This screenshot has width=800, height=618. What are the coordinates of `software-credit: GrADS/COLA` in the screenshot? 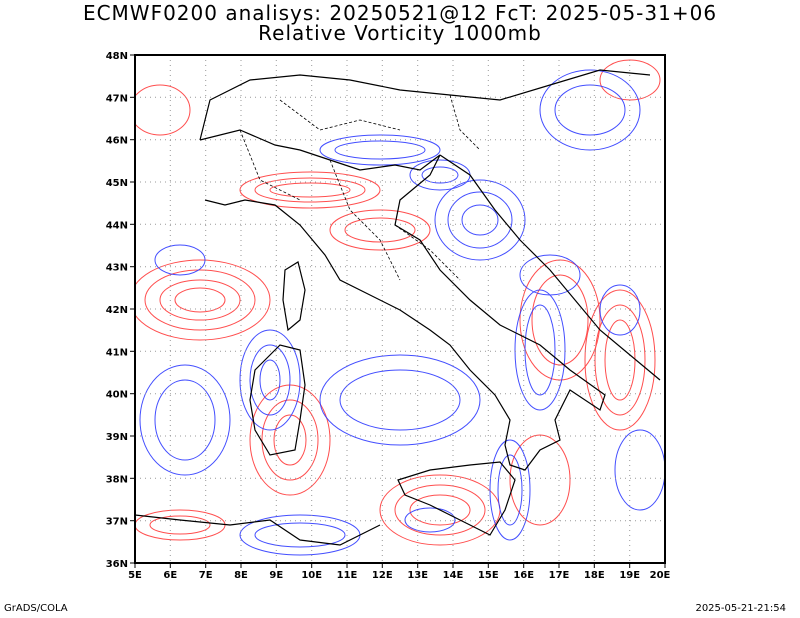 It's located at (36, 608).